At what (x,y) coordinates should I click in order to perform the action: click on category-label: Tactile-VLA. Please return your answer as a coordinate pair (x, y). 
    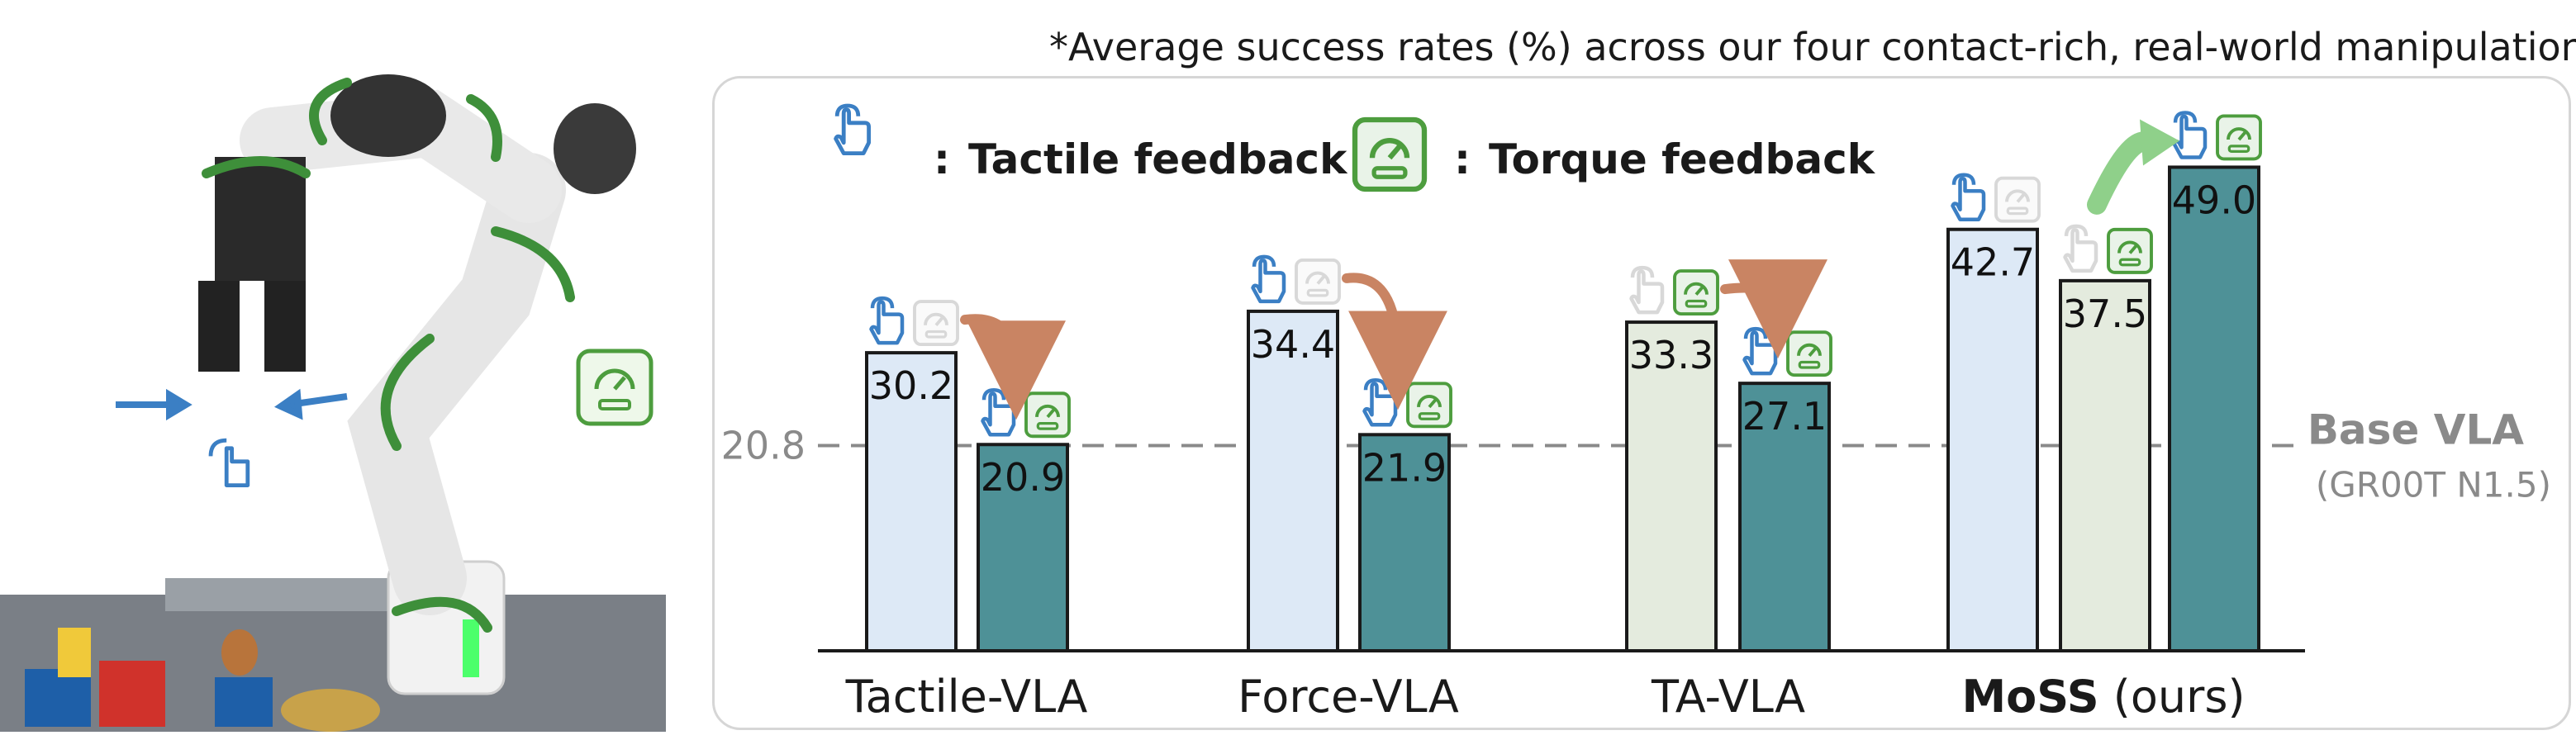
    Looking at the image, I should click on (967, 697).